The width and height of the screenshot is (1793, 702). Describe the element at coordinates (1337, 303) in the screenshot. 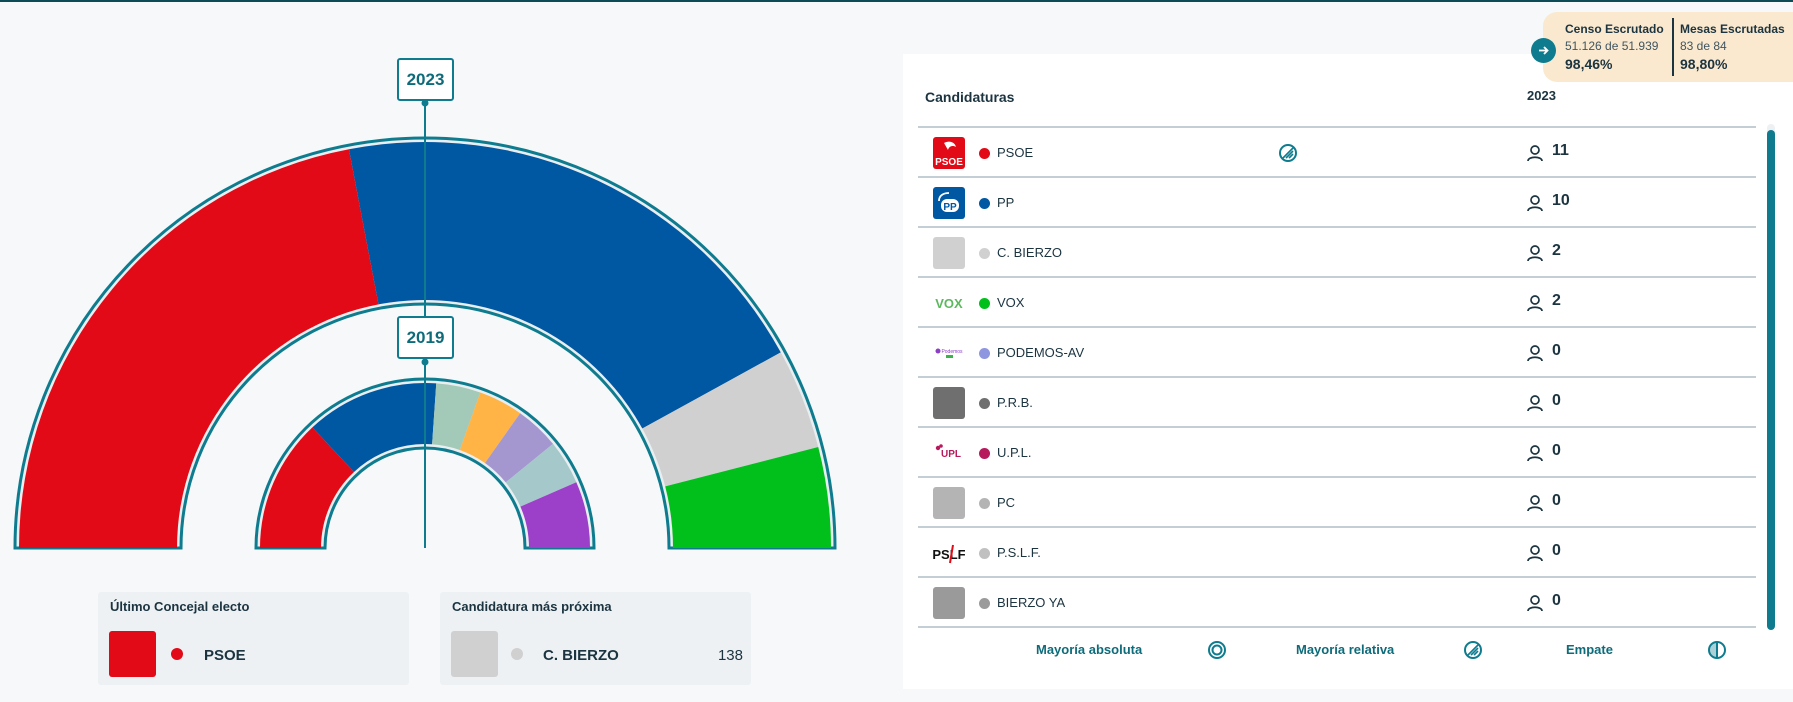

I see `candidate-row: VOX VOX 2` at that location.